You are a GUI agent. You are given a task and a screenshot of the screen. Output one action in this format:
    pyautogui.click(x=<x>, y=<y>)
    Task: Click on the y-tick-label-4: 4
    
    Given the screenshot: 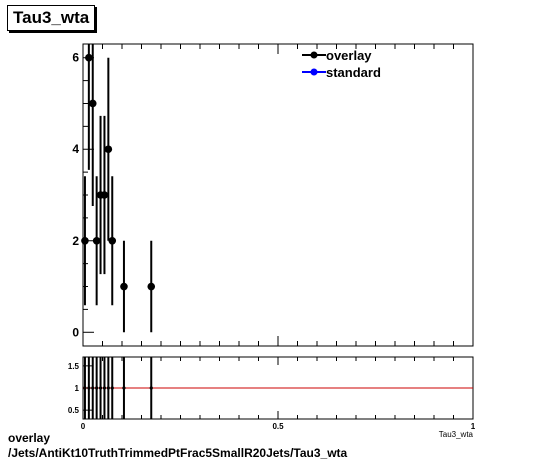 What is the action you would take?
    pyautogui.click(x=75, y=149)
    